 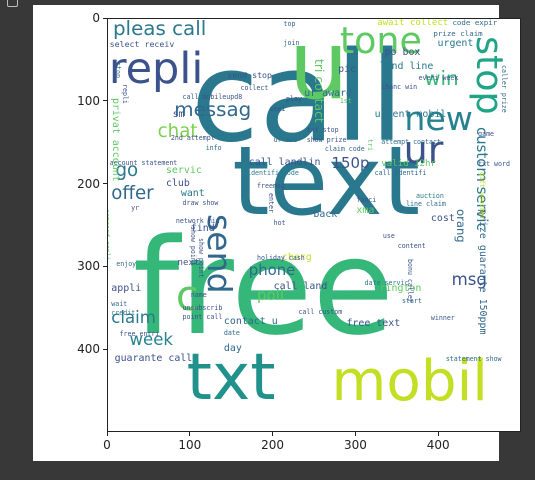 I want to click on word-63: call mobileupd8, so click(x=212, y=96).